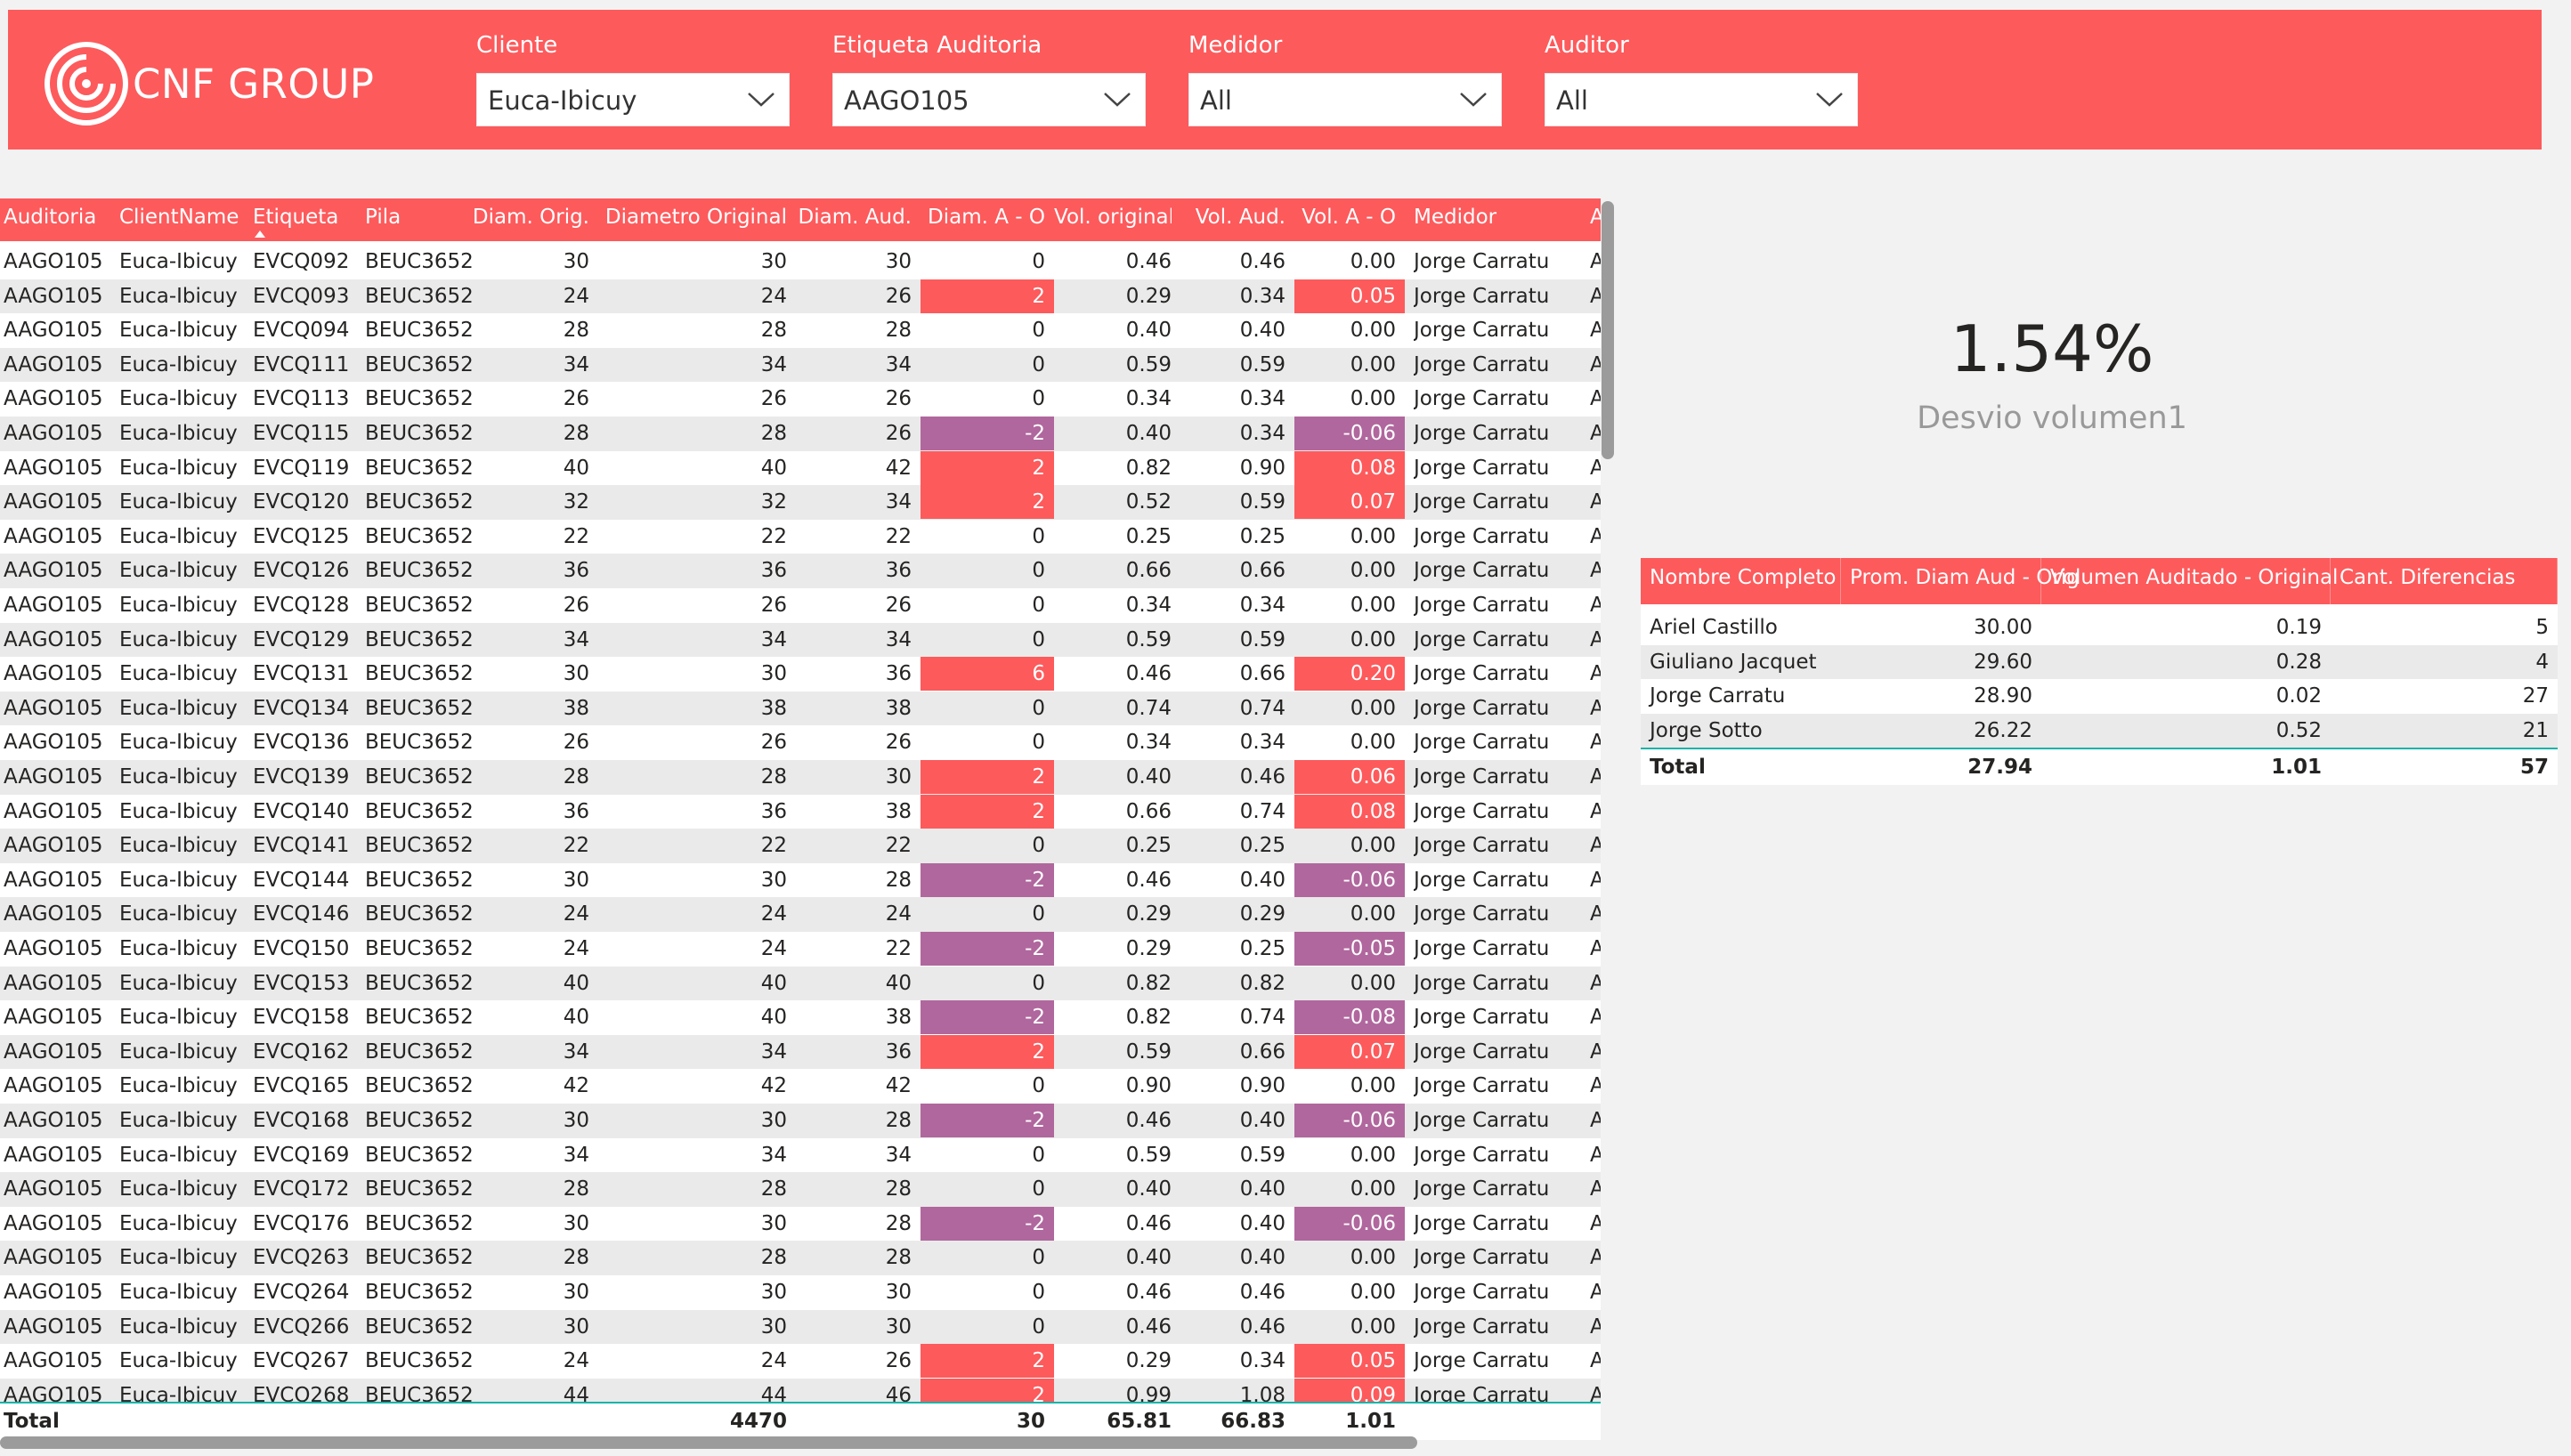 This screenshot has height=1456, width=2571. Describe the element at coordinates (576, 1189) in the screenshot. I see `table-cell: 28` at that location.